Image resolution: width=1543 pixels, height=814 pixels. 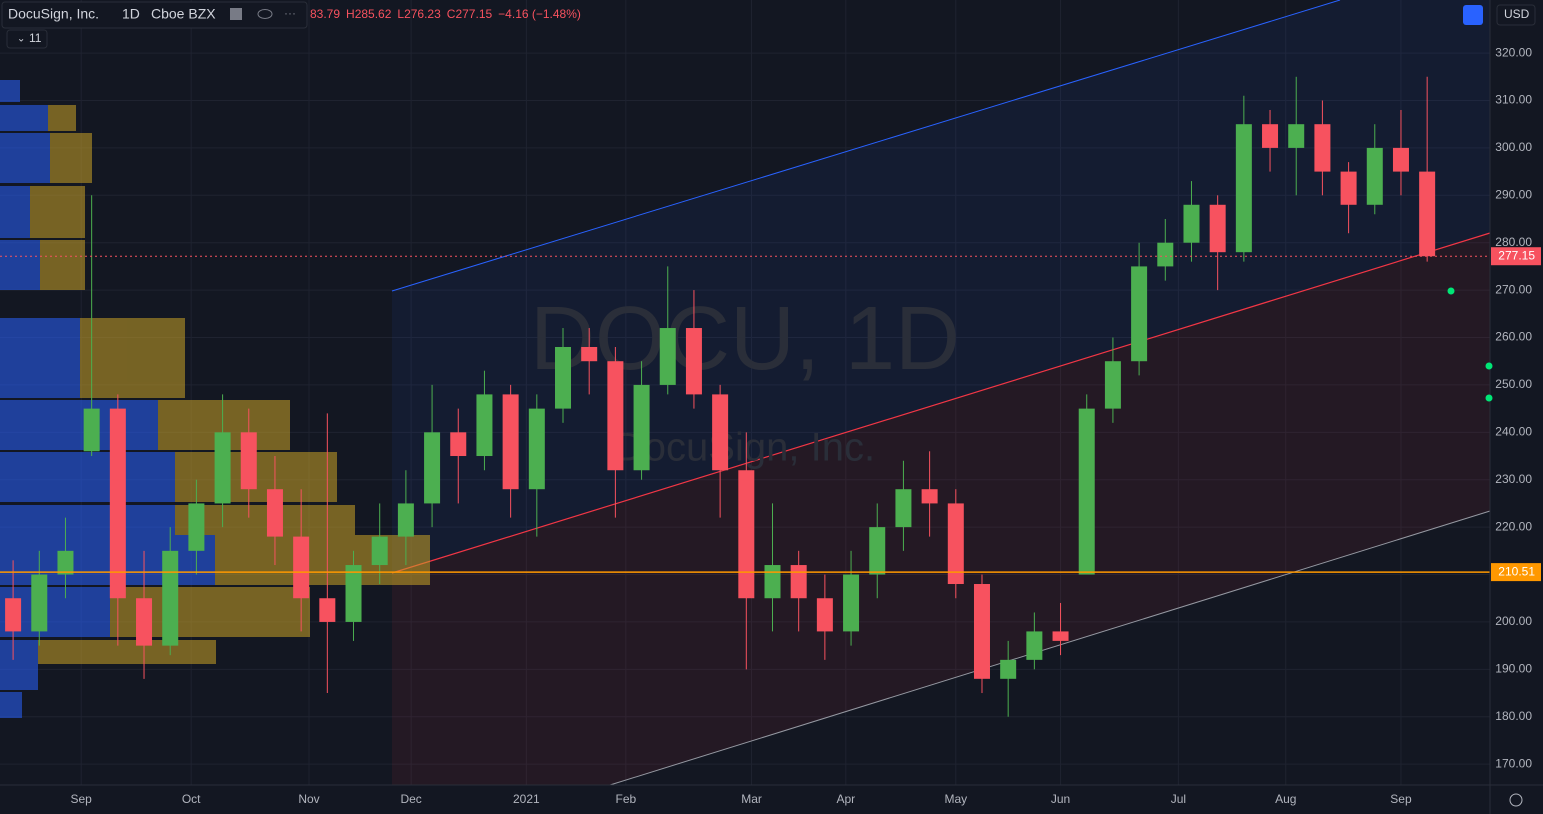 What do you see at coordinates (21, 39) in the screenshot?
I see `caret: ⌄` at bounding box center [21, 39].